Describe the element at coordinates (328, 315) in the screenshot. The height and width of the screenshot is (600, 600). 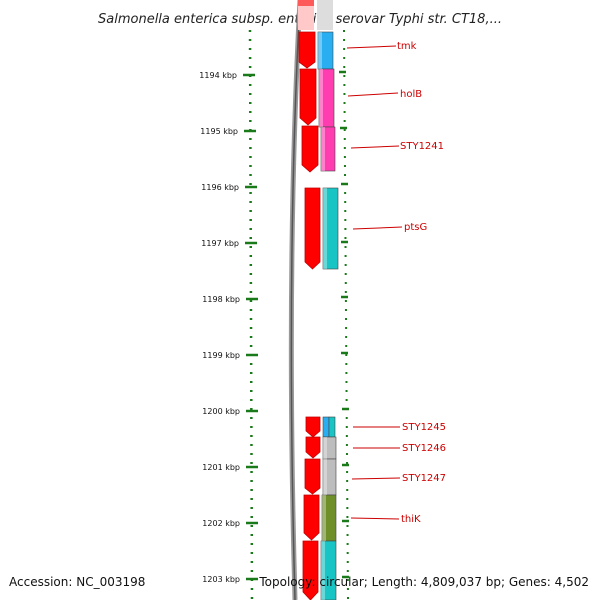
I see `gene-feature-track` at that location.